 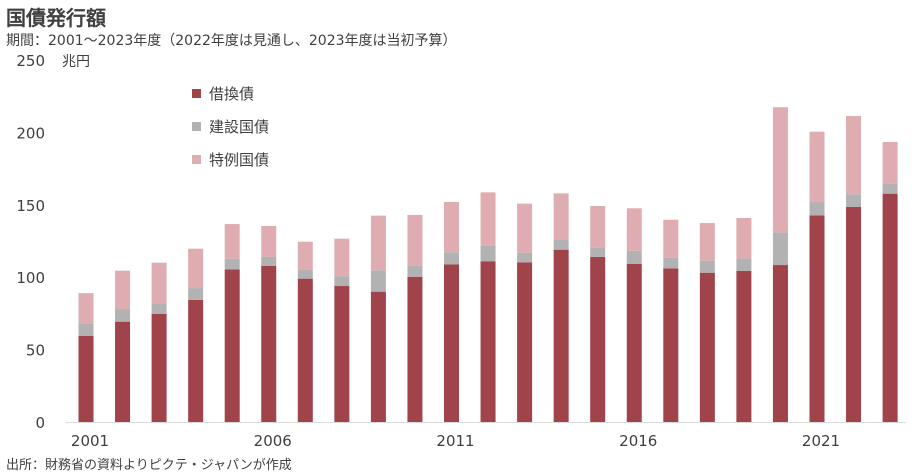 I want to click on legend-swatch-deficit, so click(x=196, y=159).